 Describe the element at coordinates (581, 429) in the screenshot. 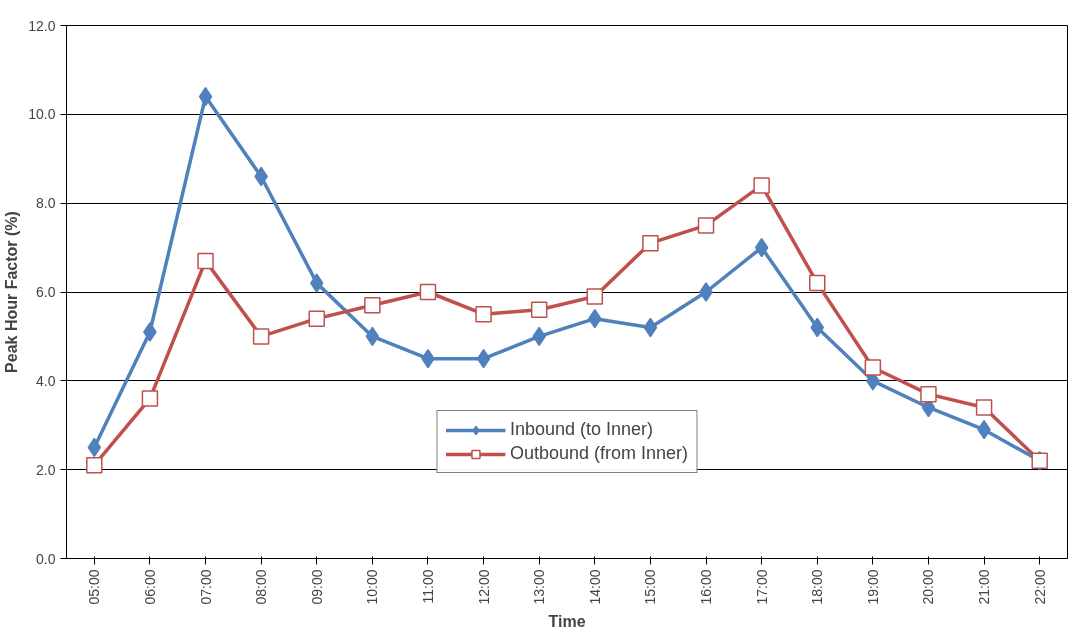

I see `legend-label: Inbound (to Inner)` at that location.